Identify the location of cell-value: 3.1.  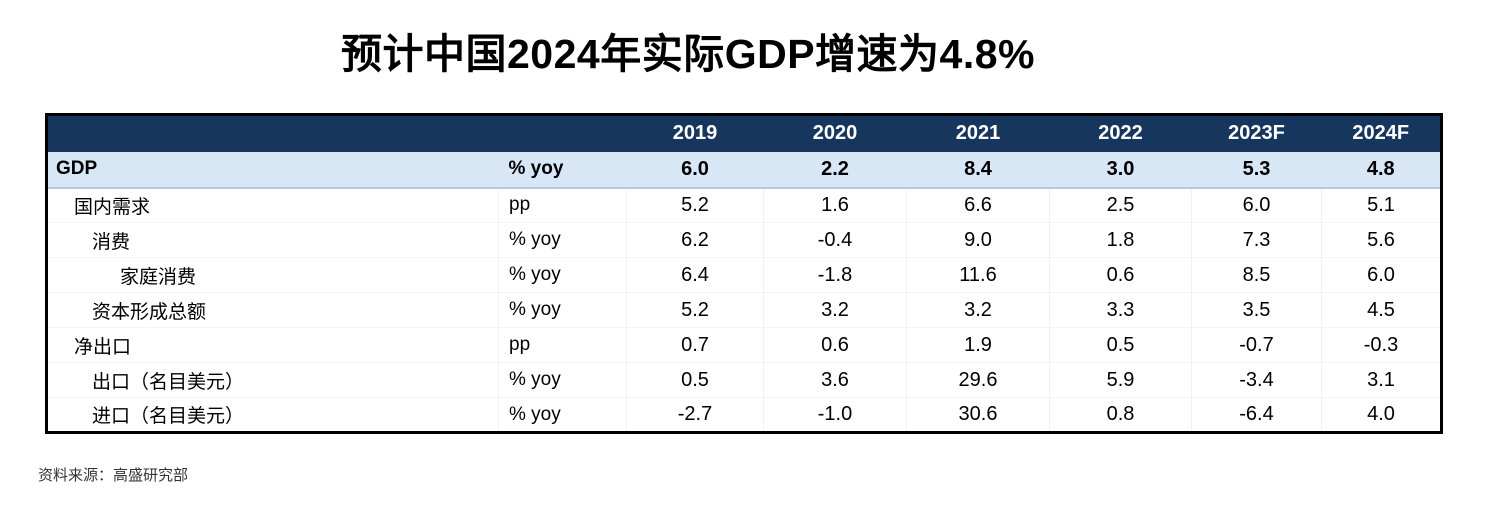
(1381, 380).